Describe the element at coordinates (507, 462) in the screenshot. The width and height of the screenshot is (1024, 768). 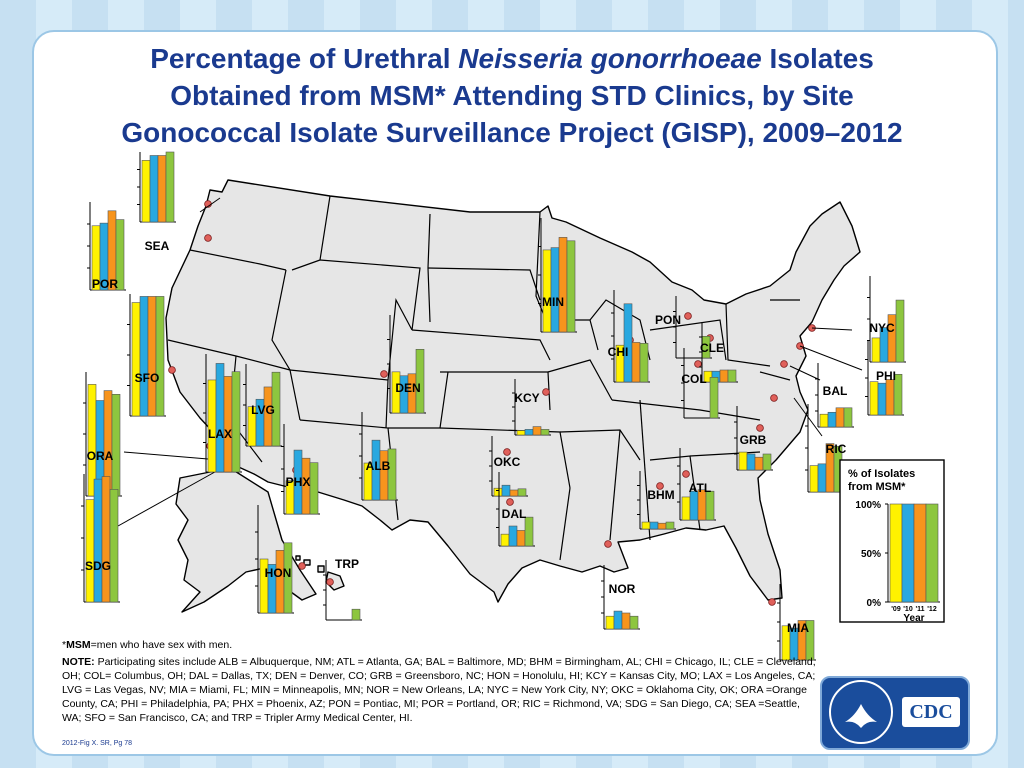
I see `site-label-okc: OKC` at that location.